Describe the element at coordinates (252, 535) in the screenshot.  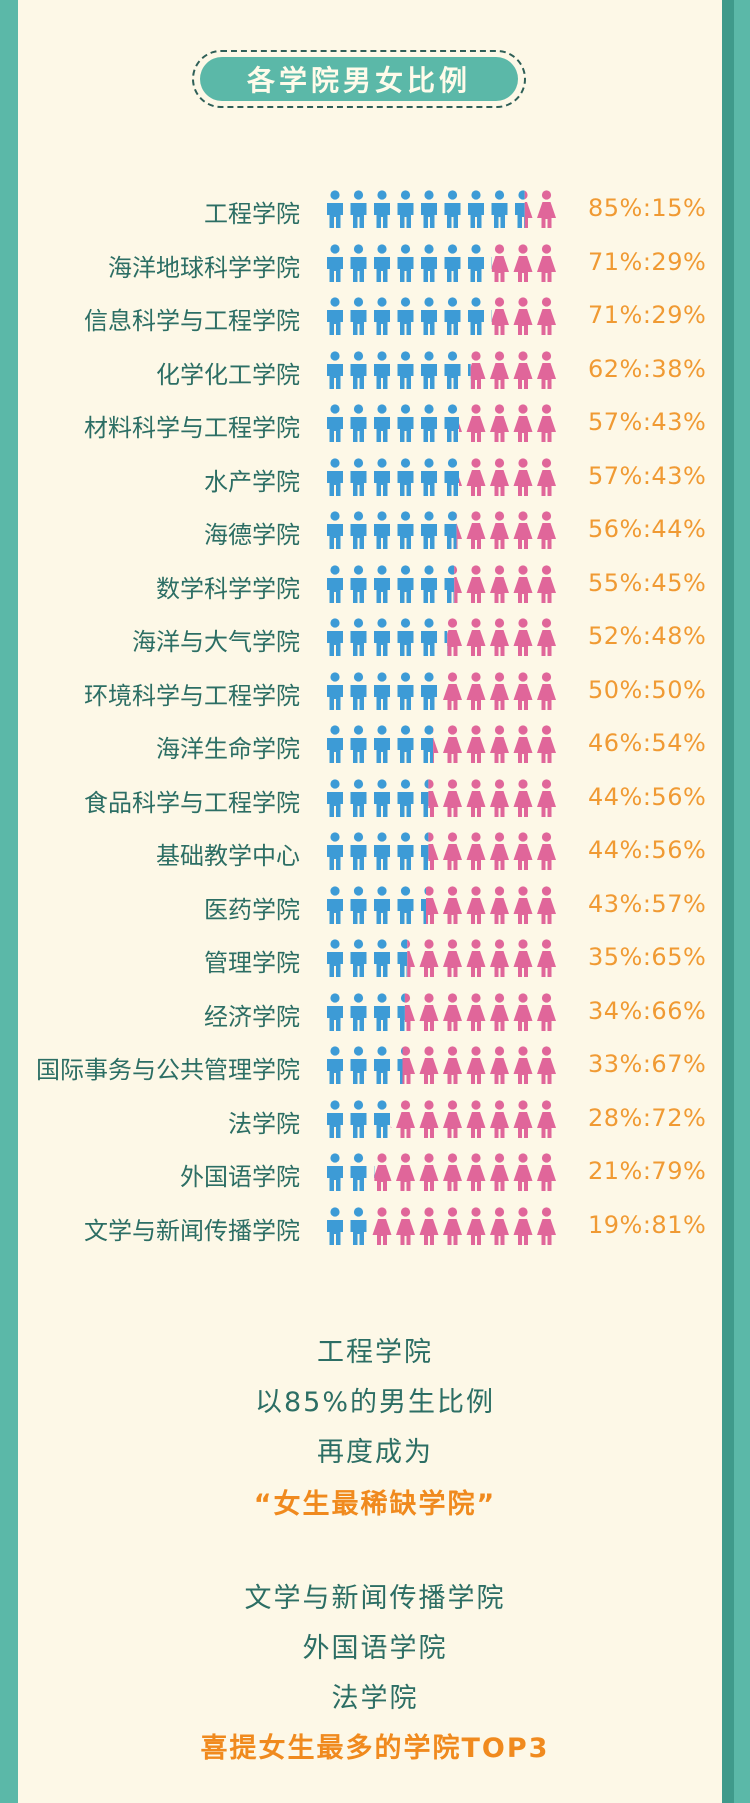
I see `college-label: 海德学院` at that location.